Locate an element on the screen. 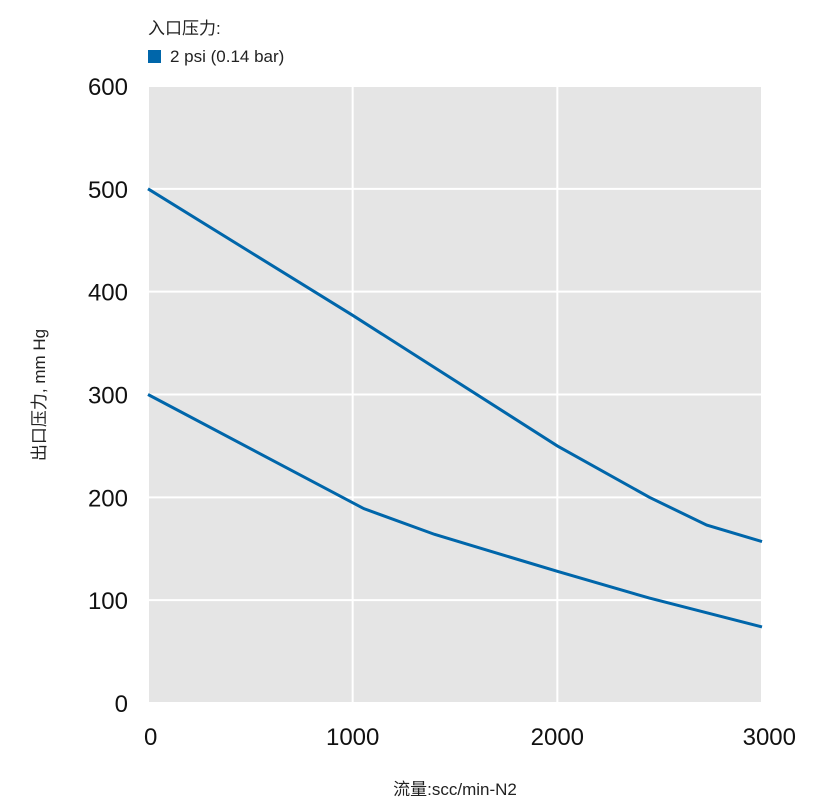 Image resolution: width=826 pixels, height=812 pixels. legend-title: 入口压力: is located at coordinates (184, 28).